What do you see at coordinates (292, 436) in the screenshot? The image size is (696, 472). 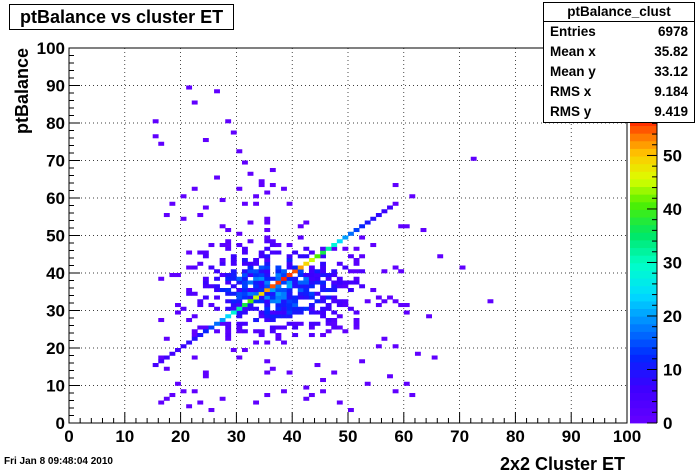 I see `x-tick-label: 40` at bounding box center [292, 436].